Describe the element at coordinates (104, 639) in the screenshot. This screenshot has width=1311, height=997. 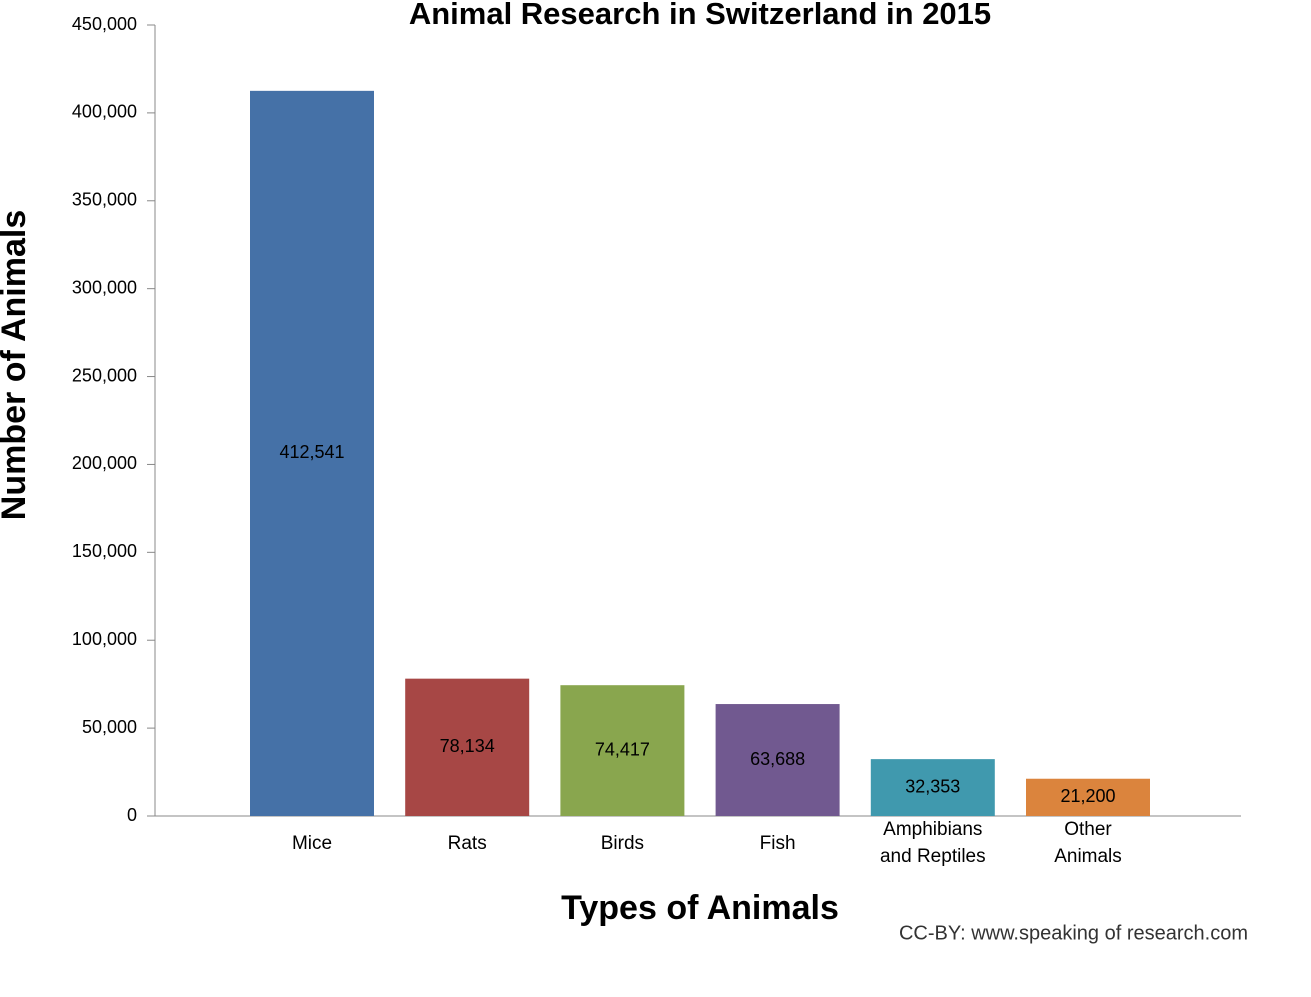
I see `y-tick-label: 100,000` at that location.